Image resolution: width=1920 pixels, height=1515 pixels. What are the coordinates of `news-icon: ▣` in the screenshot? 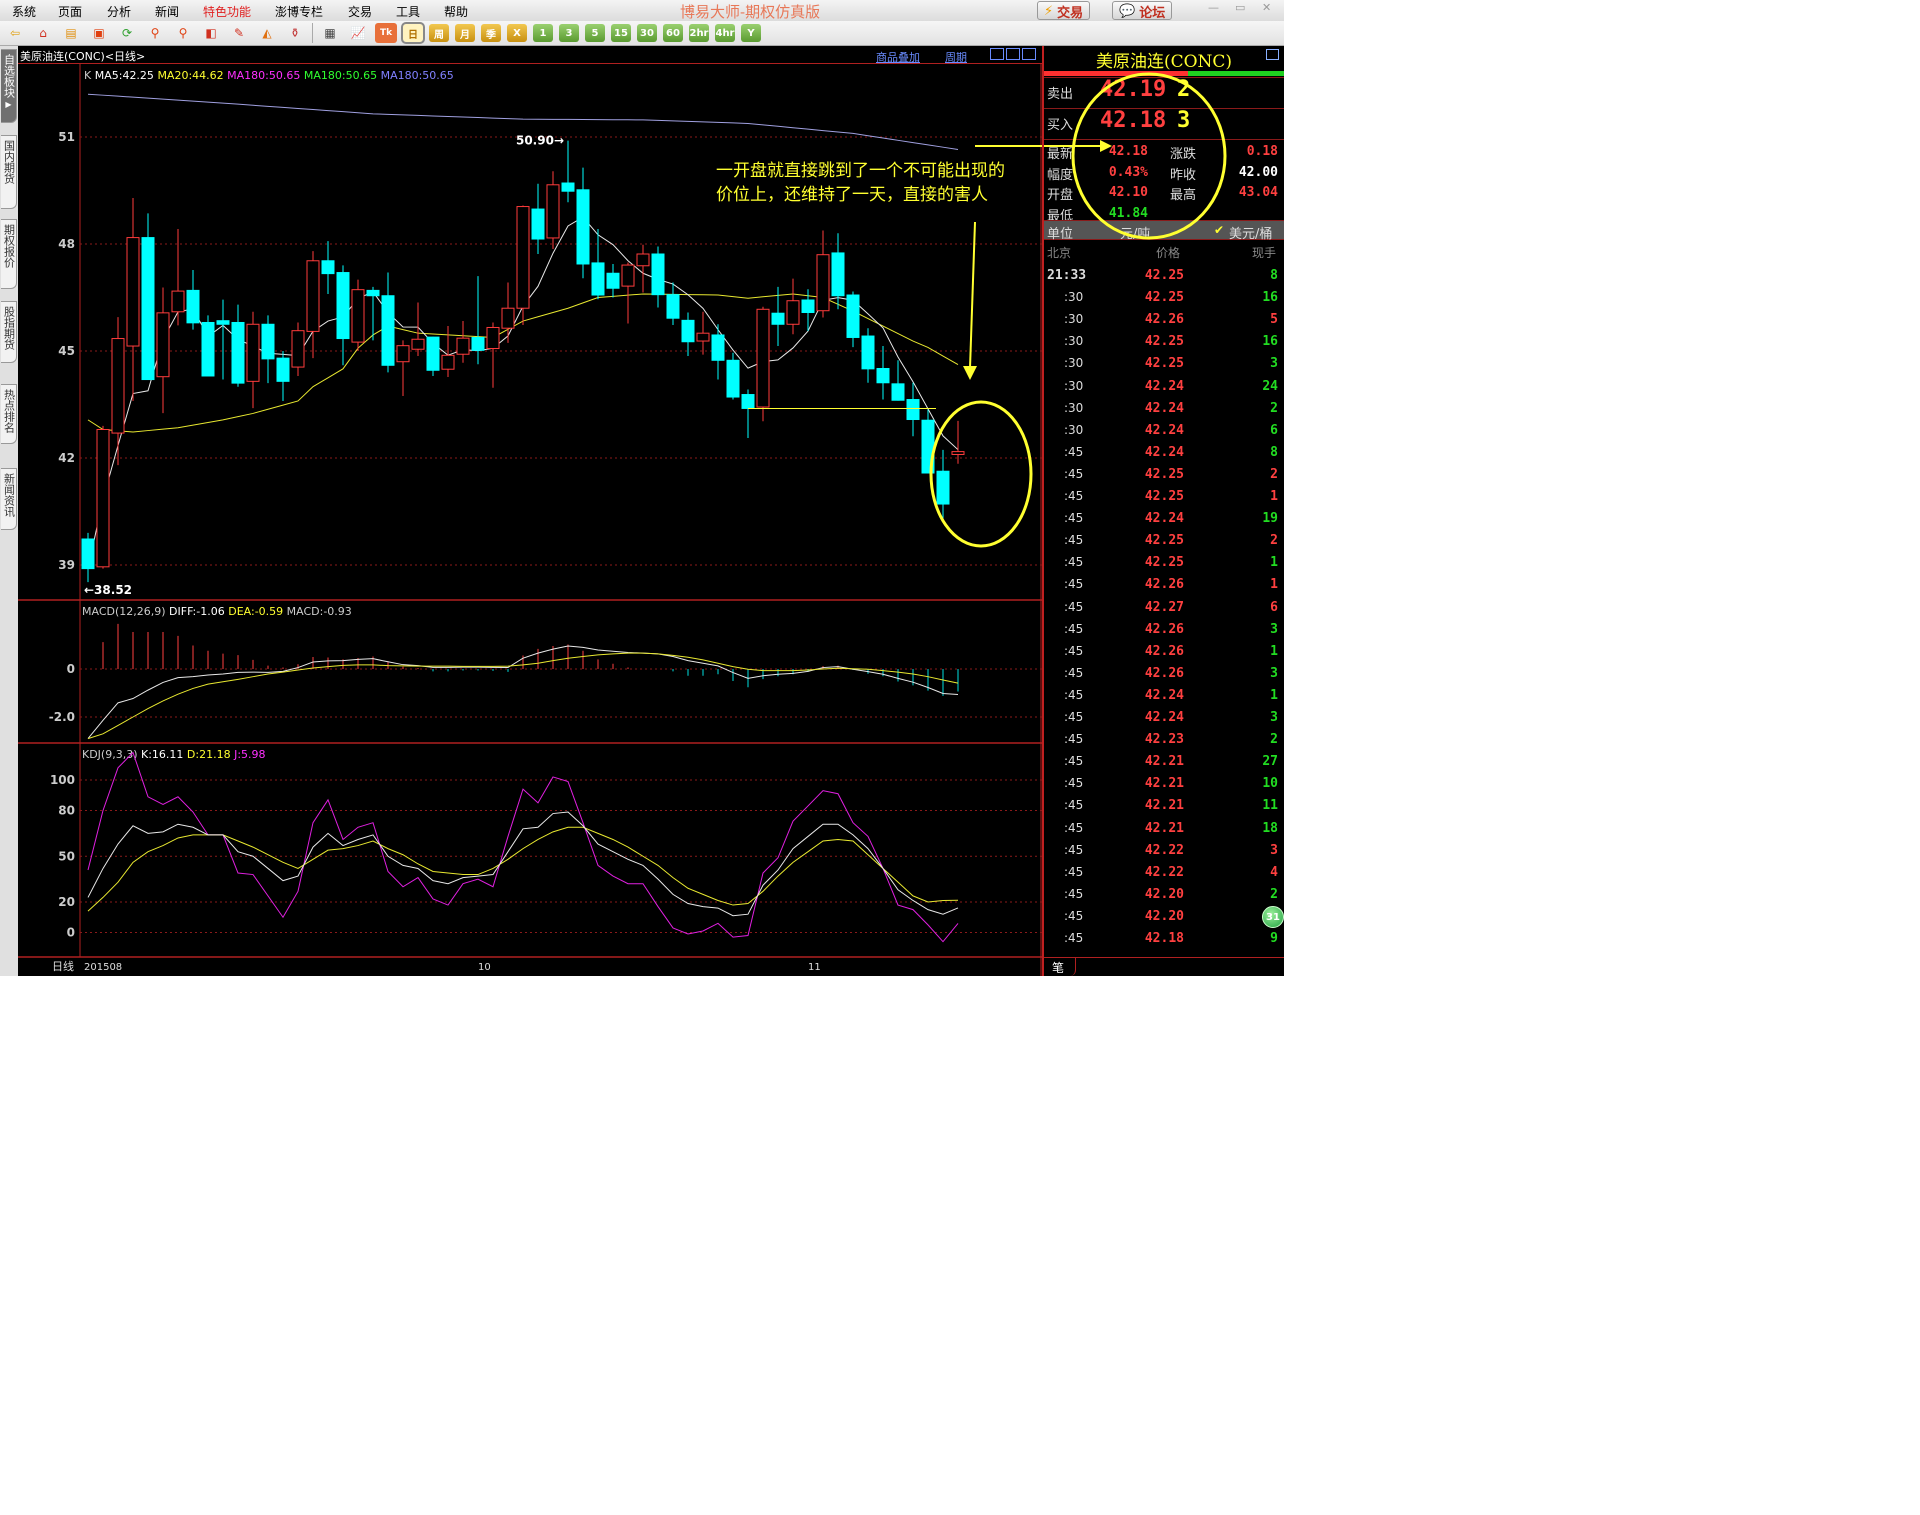 It's located at (99, 33).